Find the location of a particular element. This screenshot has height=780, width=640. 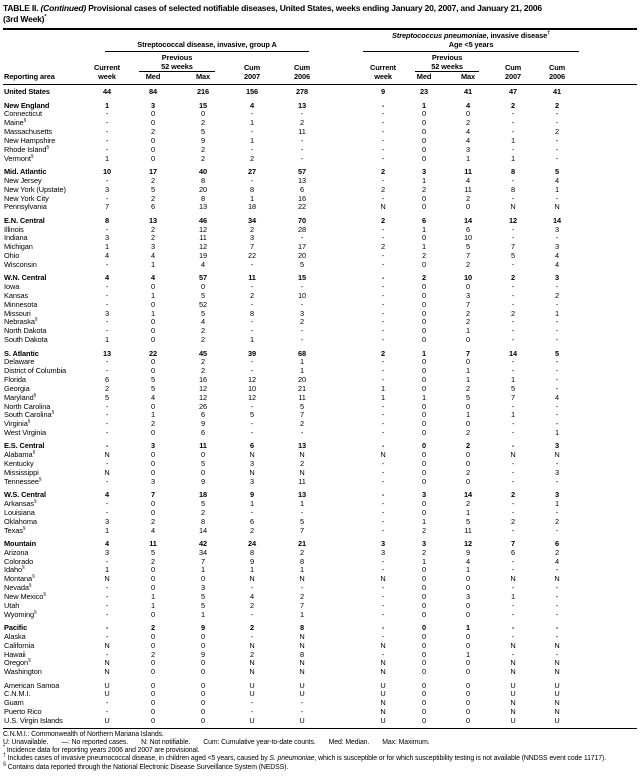

value-cell: 1 is located at coordinates (424, 180).